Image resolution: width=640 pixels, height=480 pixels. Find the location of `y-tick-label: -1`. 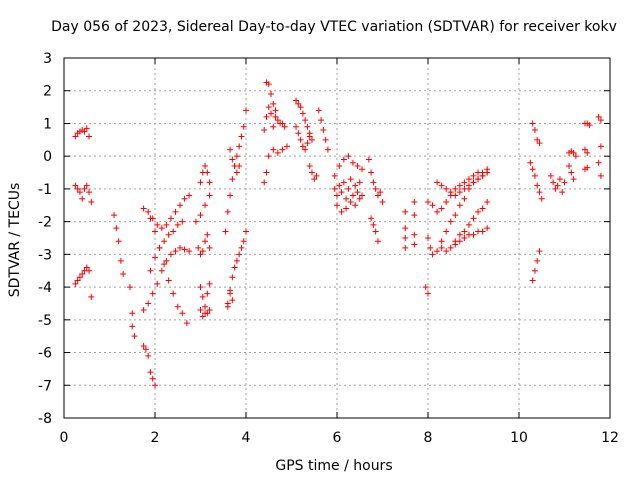

y-tick-label: -1 is located at coordinates (45, 190).